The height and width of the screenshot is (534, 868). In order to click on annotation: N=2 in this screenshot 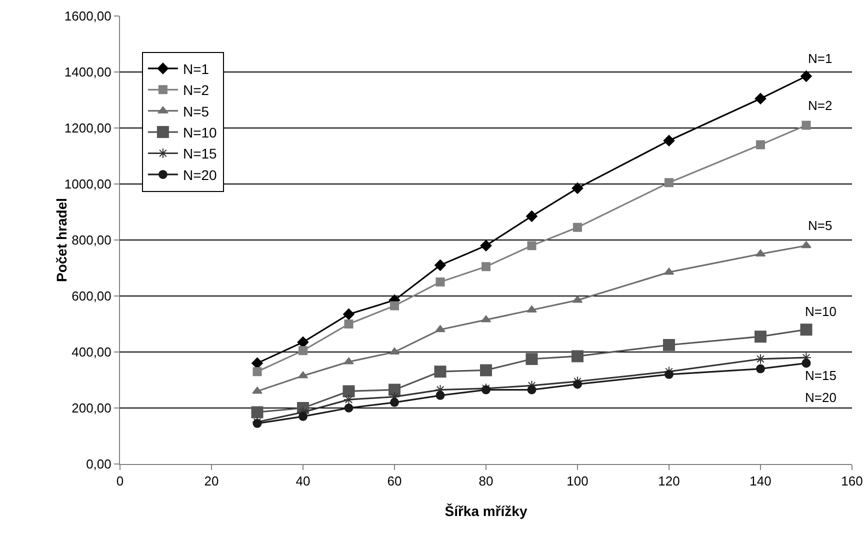, I will do `click(820, 105)`.